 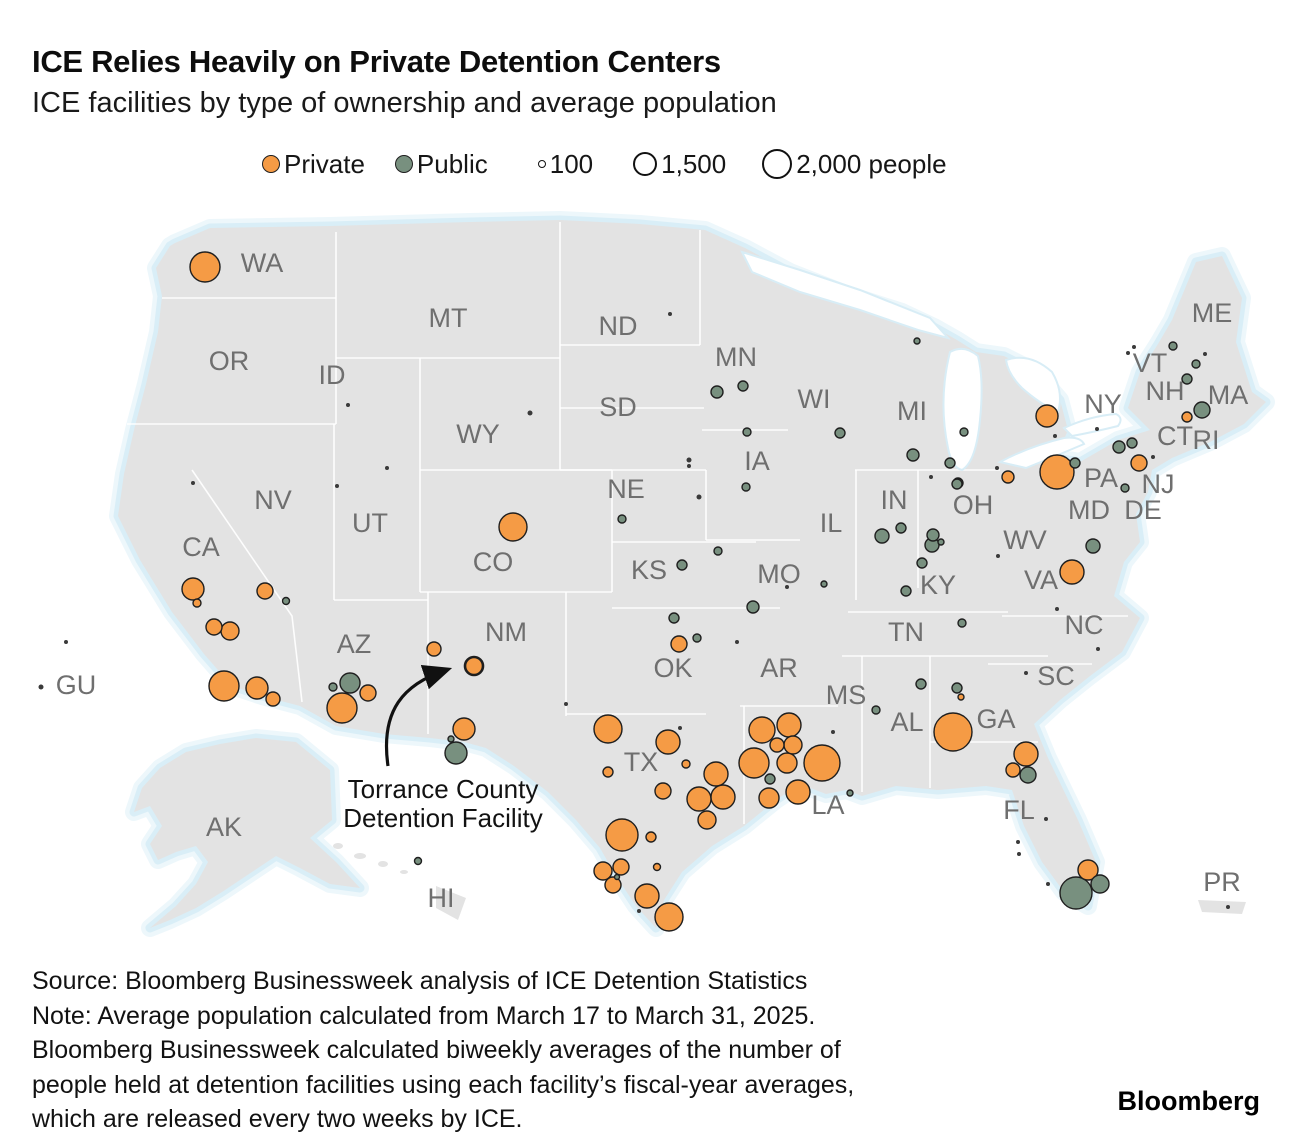 I want to click on state-label-la: LA, so click(x=827, y=805).